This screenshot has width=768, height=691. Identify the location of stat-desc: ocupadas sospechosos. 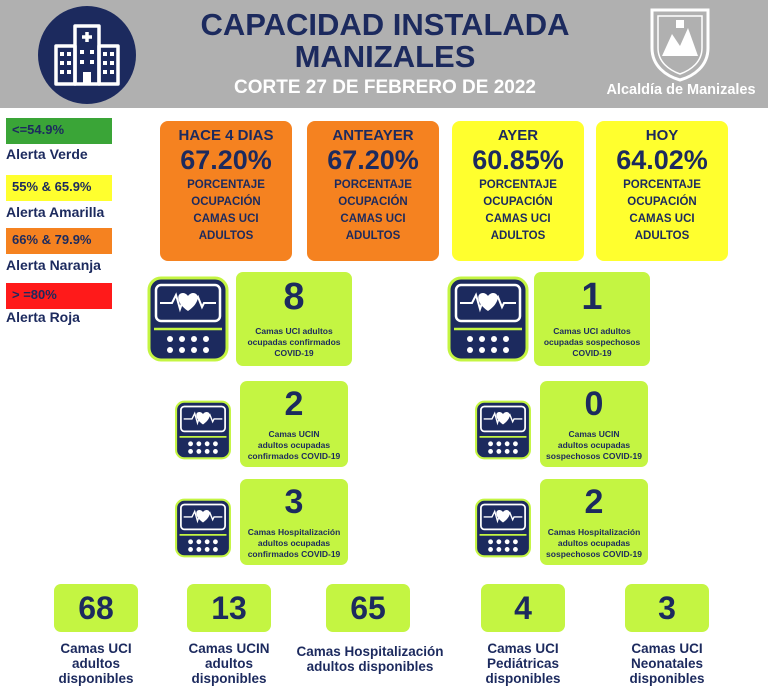
(592, 342).